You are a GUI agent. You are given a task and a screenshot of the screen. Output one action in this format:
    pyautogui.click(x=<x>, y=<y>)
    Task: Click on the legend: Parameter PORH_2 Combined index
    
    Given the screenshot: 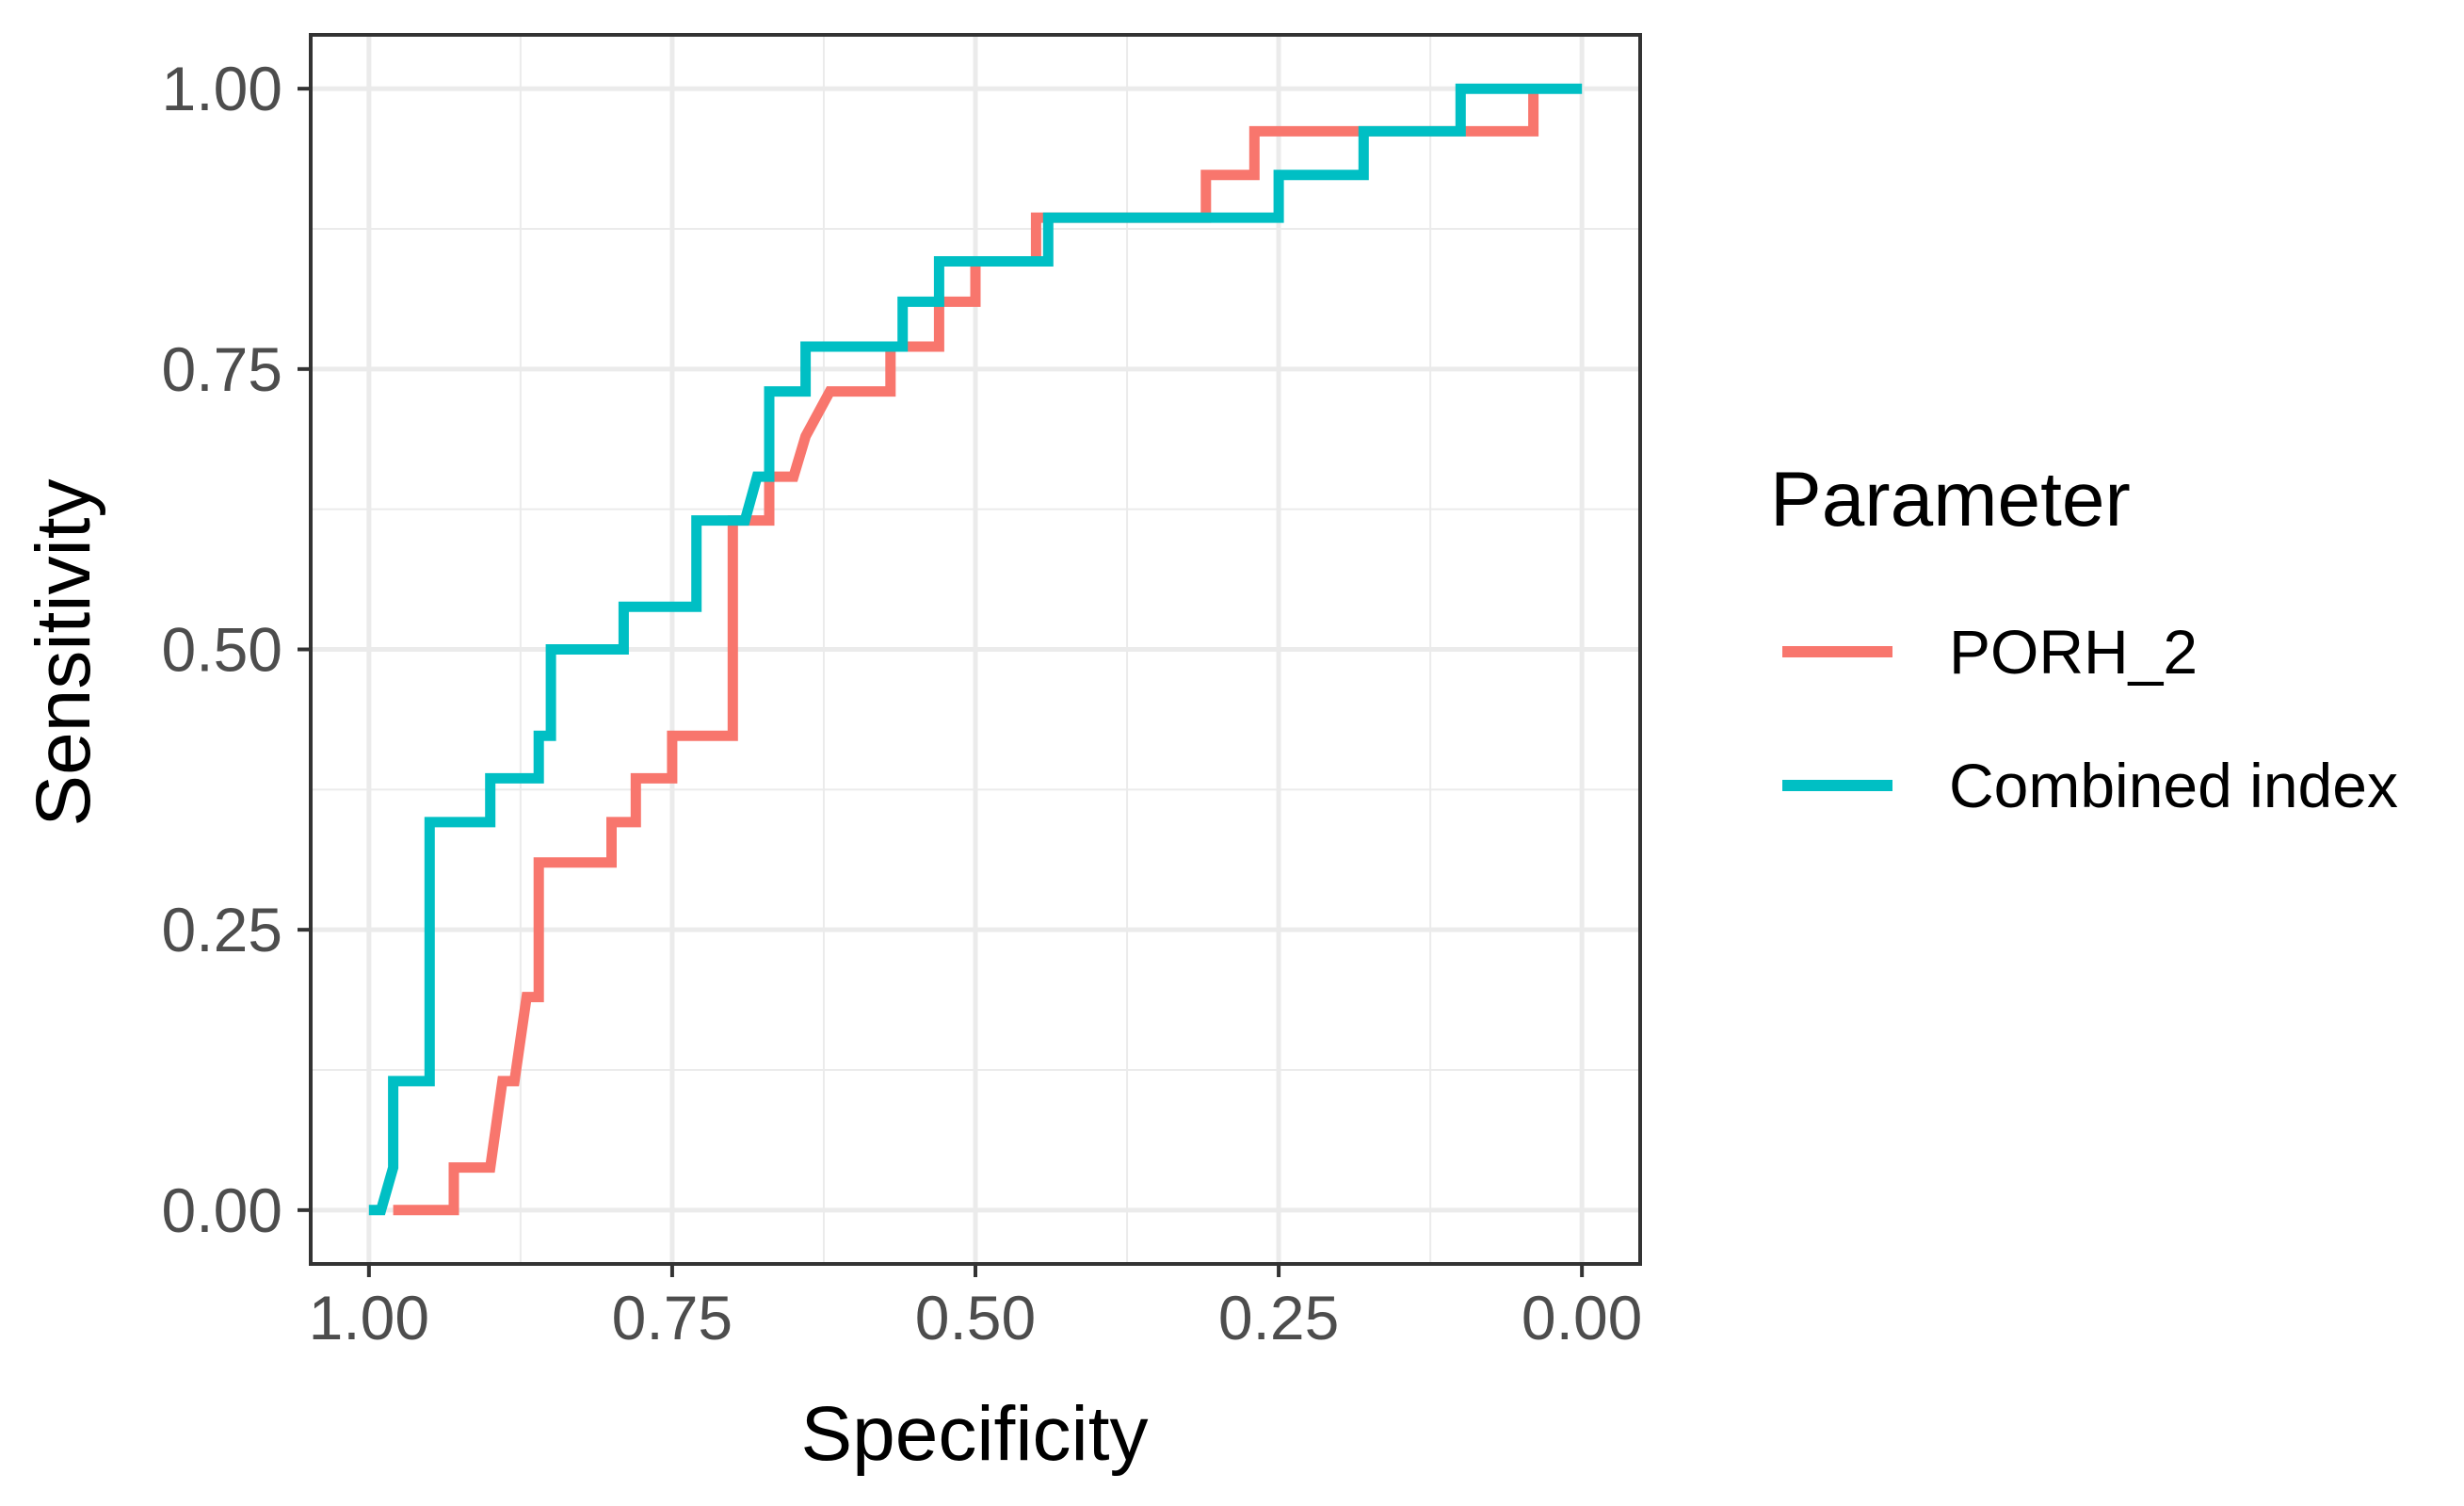 What is the action you would take?
    pyautogui.click(x=2084, y=638)
    